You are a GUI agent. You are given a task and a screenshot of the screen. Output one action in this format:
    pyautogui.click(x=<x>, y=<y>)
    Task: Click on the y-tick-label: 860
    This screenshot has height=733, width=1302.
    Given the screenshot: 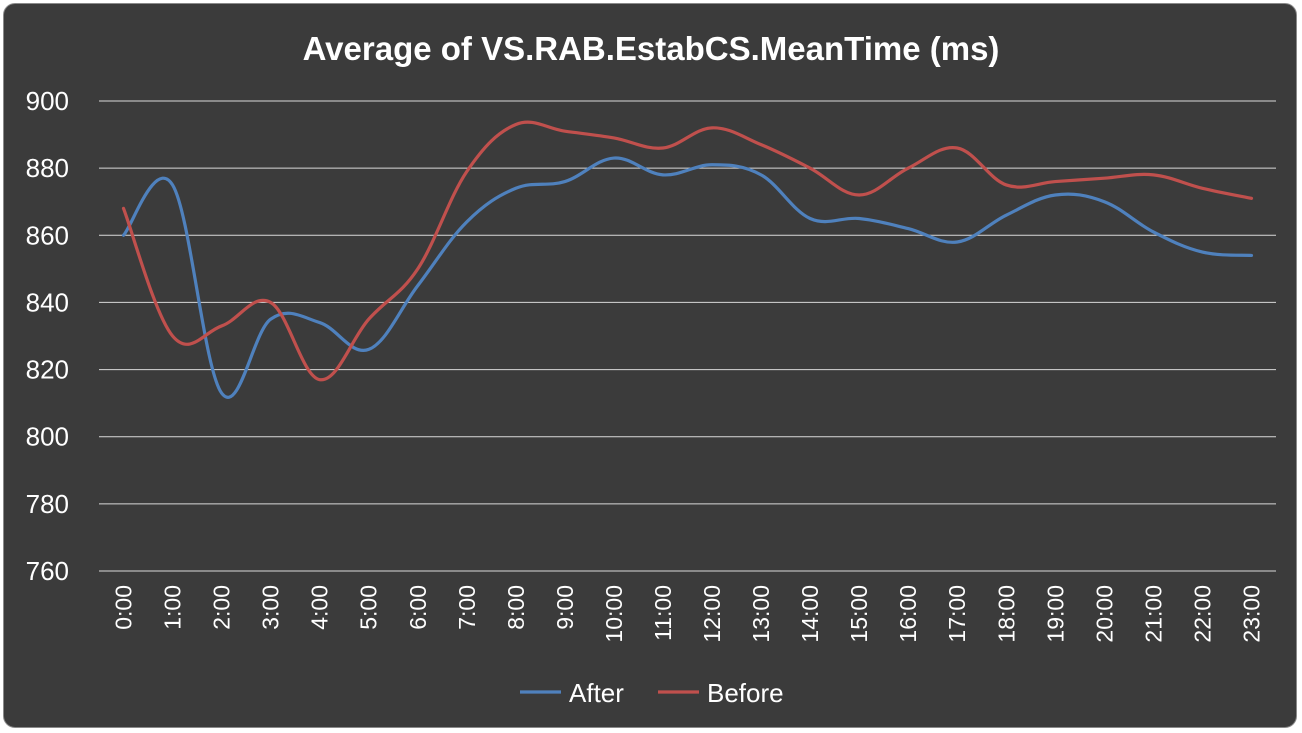 What is the action you would take?
    pyautogui.click(x=47, y=235)
    